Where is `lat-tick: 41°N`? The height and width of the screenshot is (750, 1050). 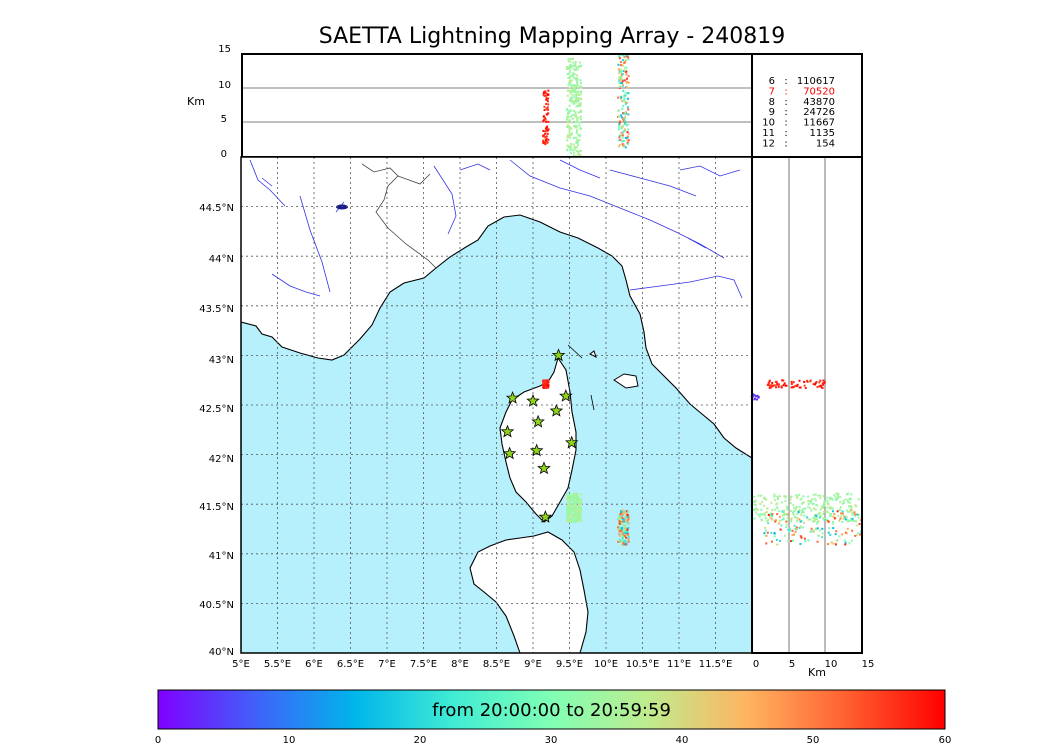 lat-tick: 41°N is located at coordinates (221, 556).